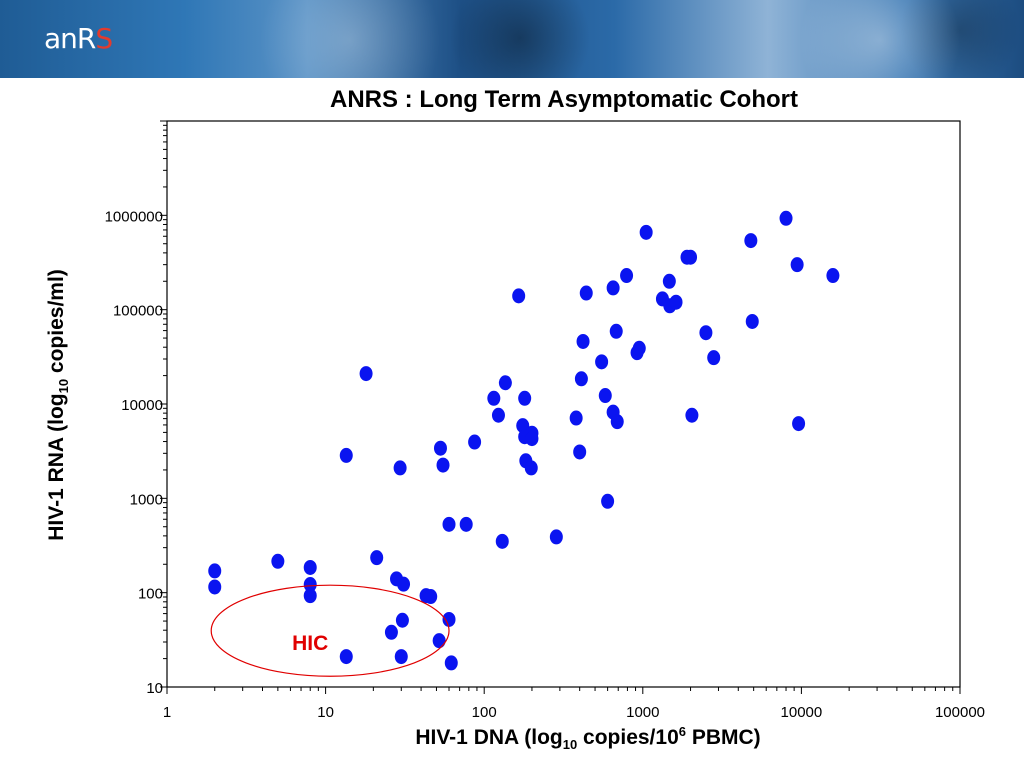  What do you see at coordinates (58, 405) in the screenshot?
I see `y-axis-label: HIV-1 RNA (log10 copies/ml)` at bounding box center [58, 405].